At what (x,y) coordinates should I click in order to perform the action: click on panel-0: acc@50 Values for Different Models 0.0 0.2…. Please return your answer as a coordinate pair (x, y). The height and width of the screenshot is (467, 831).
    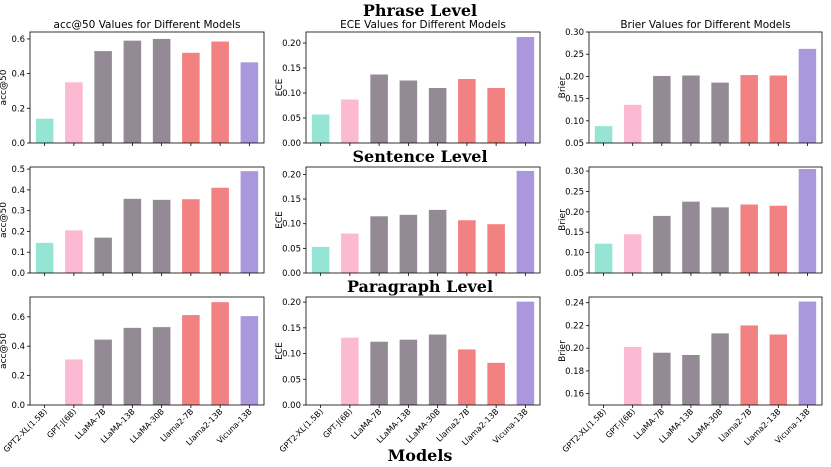
    Looking at the image, I should click on (132, 84).